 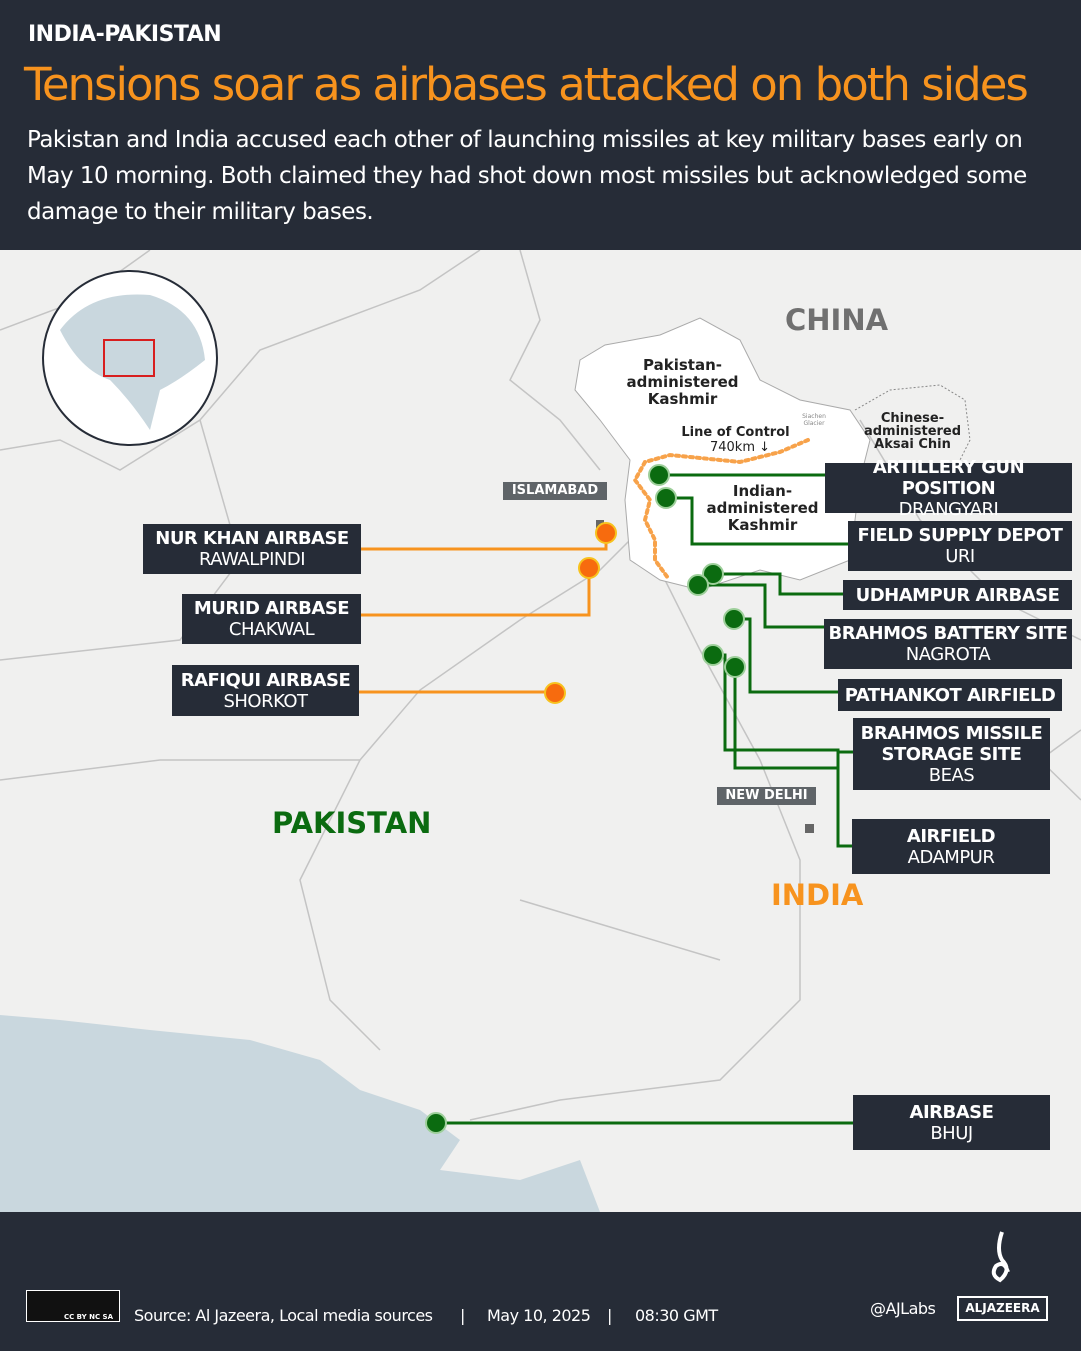 I want to click on date-text: May 10, 2025, so click(x=539, y=1315).